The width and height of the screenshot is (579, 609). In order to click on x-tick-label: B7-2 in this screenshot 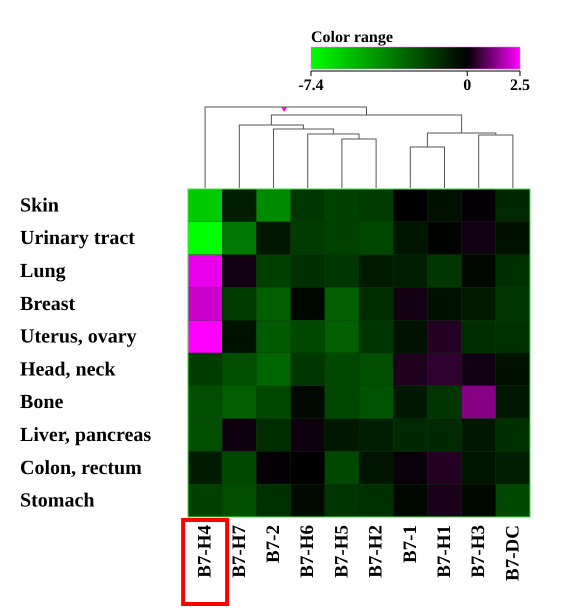, I will do `click(273, 544)`.